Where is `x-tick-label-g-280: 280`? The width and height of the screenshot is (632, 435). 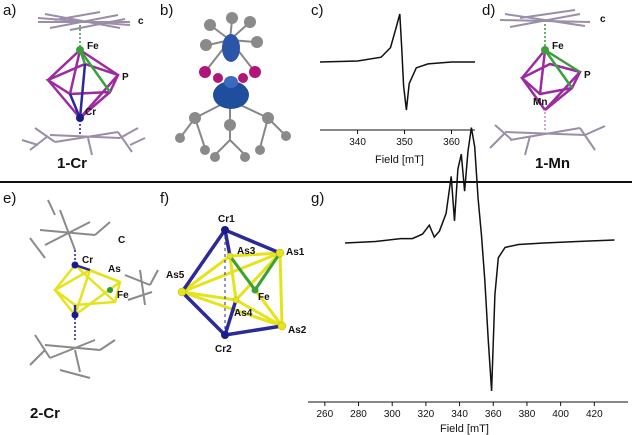
x-tick-label-g-280: 280 is located at coordinates (358, 414).